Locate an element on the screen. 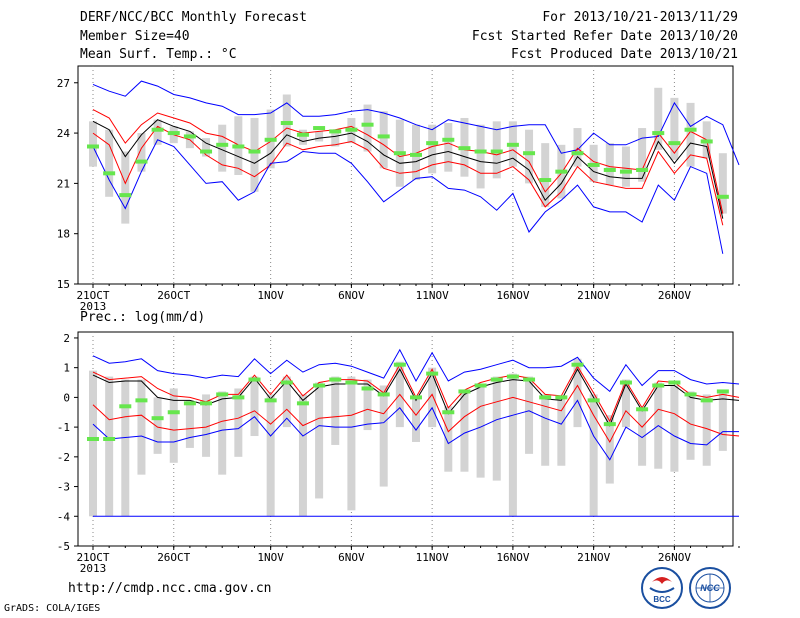 The height and width of the screenshot is (618, 800). refer-date: Fcst Started Refer Date 2013/10/20 is located at coordinates (604, 36).